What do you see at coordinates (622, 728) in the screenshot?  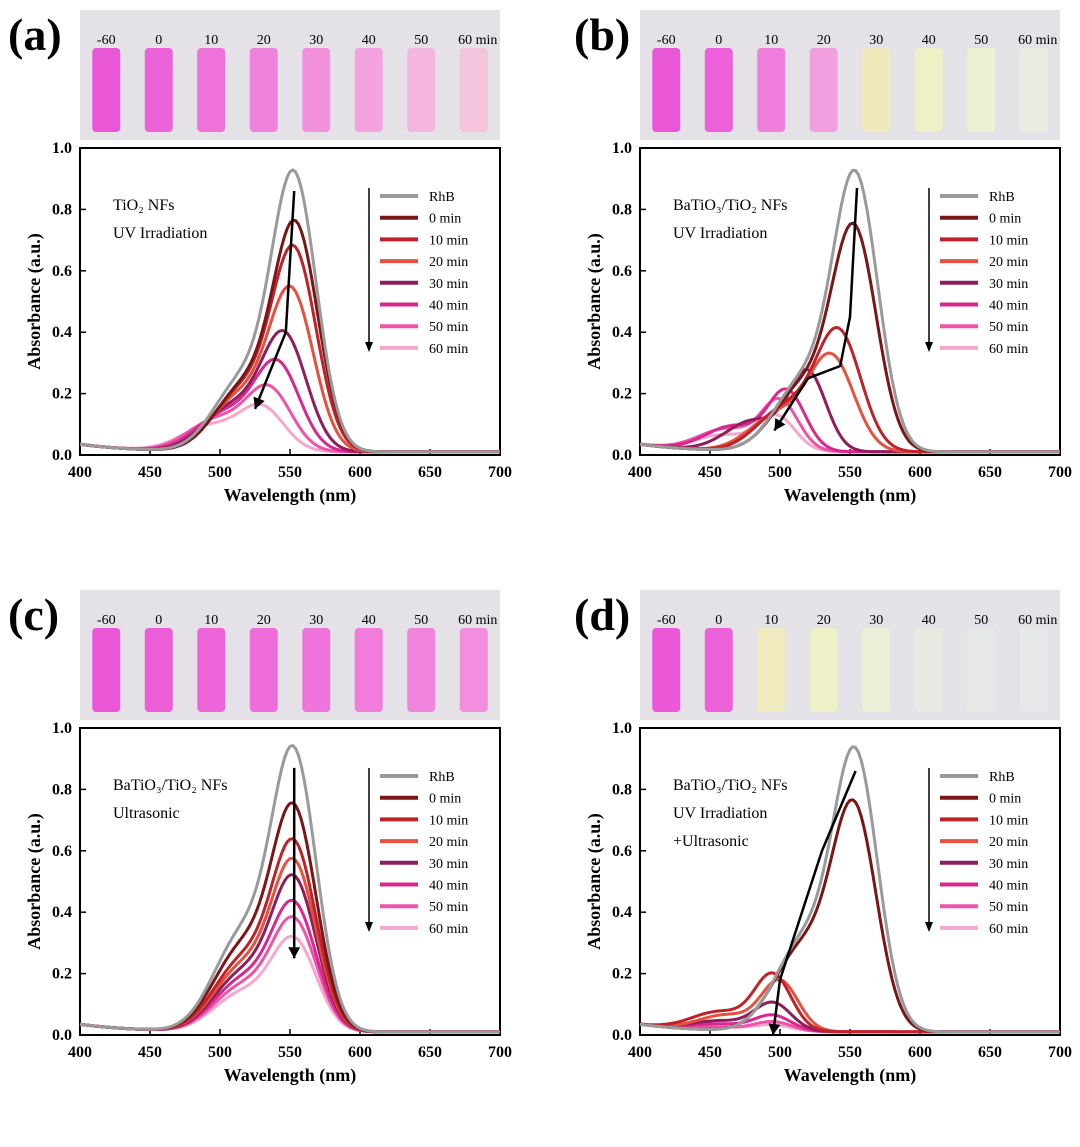 I see `y-tick-label: 1.0` at bounding box center [622, 728].